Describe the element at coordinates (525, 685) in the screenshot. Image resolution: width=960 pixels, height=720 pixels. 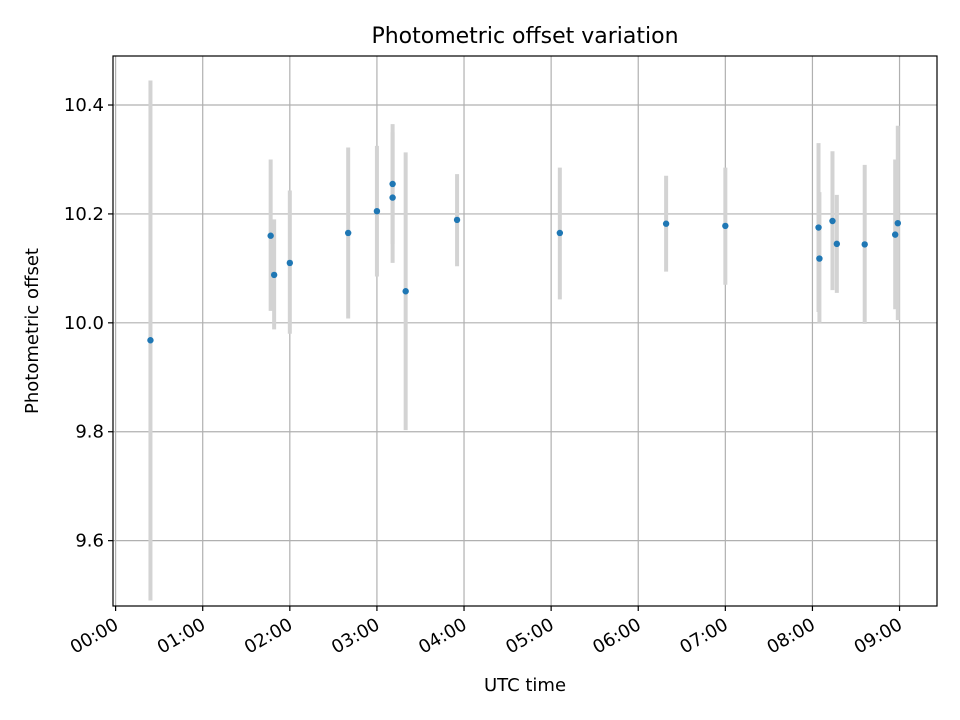
I see `x-axis-label: UTC time` at that location.